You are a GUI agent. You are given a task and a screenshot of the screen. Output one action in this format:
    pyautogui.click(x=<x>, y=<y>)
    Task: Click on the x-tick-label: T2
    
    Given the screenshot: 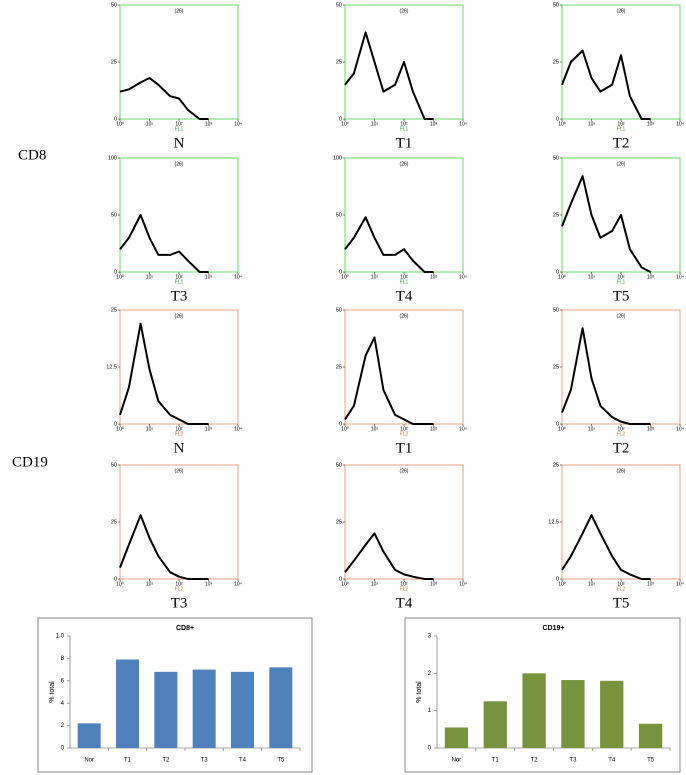 What is the action you would take?
    pyautogui.click(x=535, y=761)
    